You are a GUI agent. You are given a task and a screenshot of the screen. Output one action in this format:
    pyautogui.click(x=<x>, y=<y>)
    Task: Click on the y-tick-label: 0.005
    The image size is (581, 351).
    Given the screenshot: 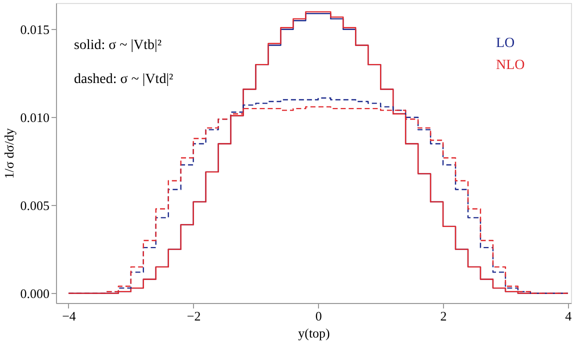 What is the action you would take?
    pyautogui.click(x=35, y=205)
    